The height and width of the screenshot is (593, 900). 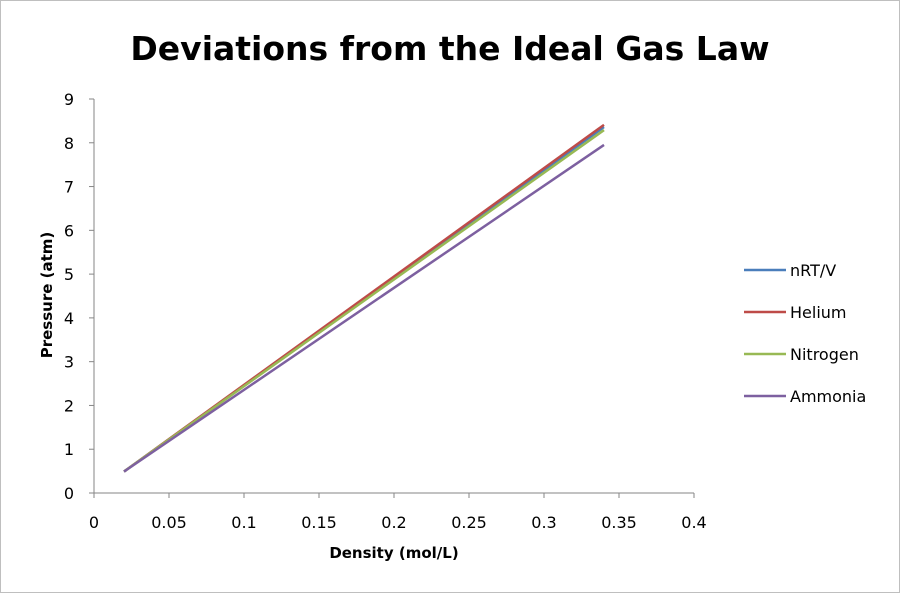 I want to click on y-tick-label: 8, so click(x=69, y=143).